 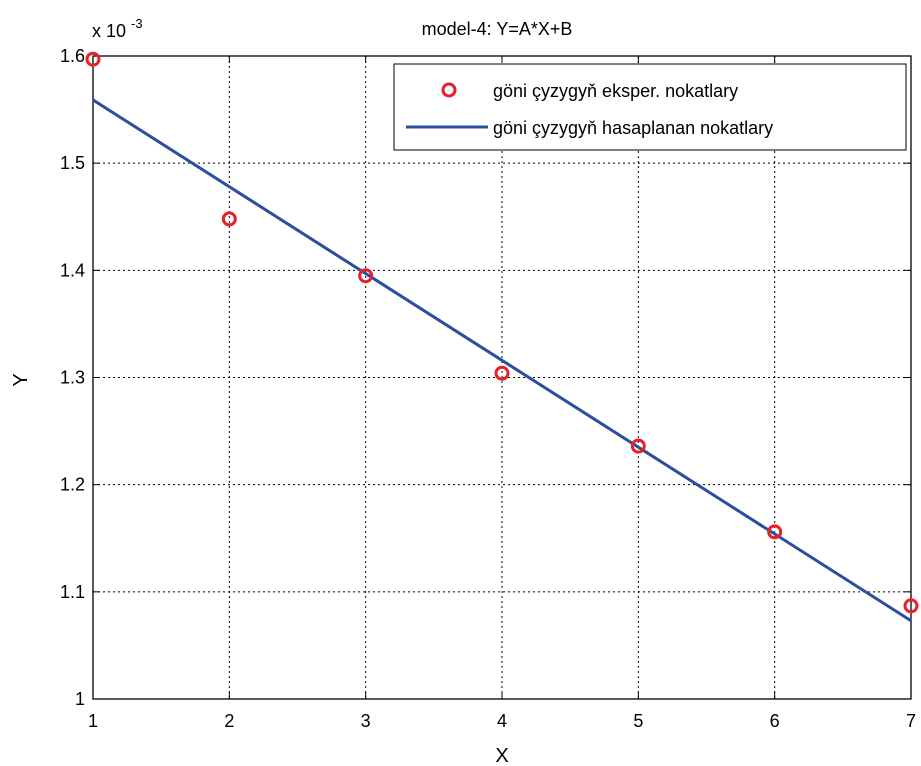 I want to click on y-tick-label: 1.5, so click(x=72, y=163).